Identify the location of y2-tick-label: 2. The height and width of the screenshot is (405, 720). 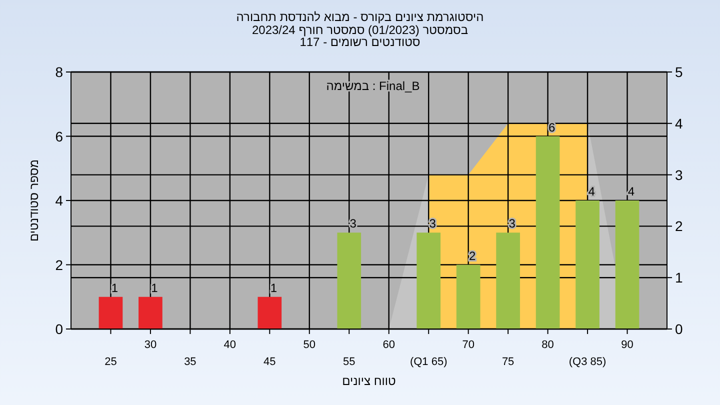
(679, 226).